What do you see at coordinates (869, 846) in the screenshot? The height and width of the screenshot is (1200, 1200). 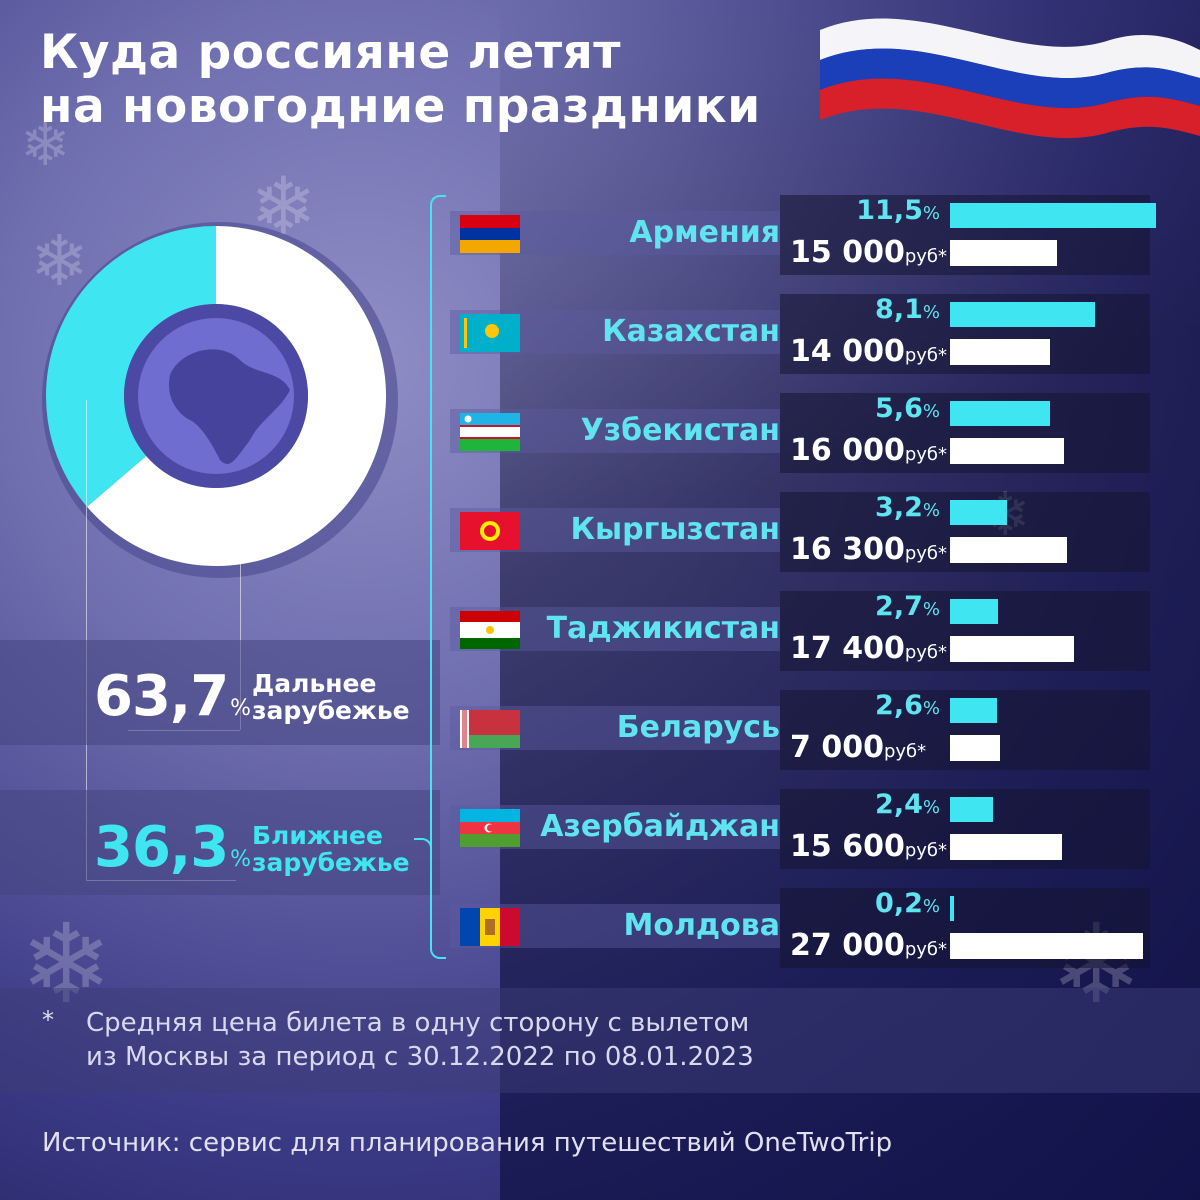 I see `ticket-price: 15 600руб*` at bounding box center [869, 846].